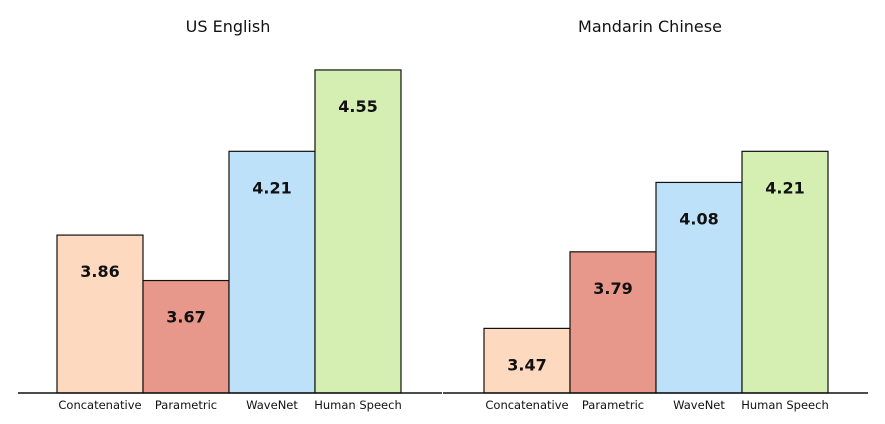 The height and width of the screenshot is (424, 885). What do you see at coordinates (698, 218) in the screenshot?
I see `data-label: 4.08` at bounding box center [698, 218].